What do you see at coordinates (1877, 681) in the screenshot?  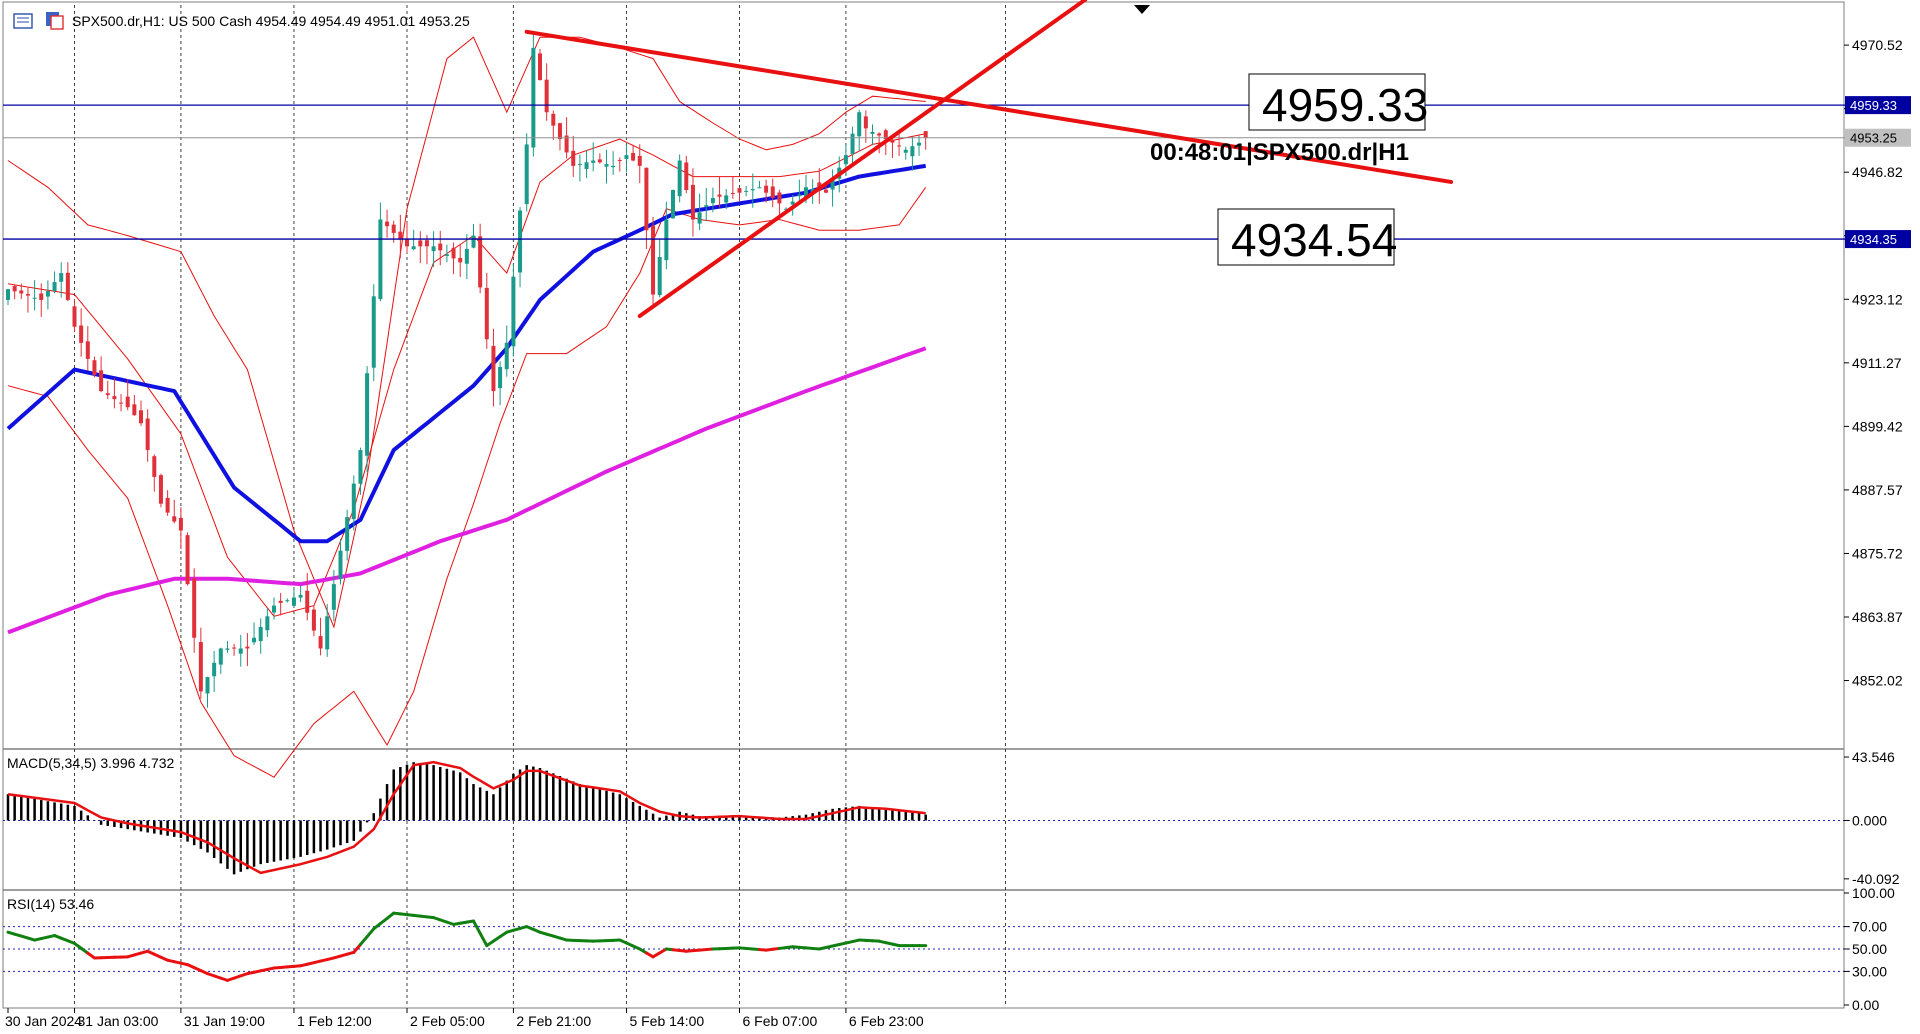 I see `price-tick-label: 4852.02` at bounding box center [1877, 681].